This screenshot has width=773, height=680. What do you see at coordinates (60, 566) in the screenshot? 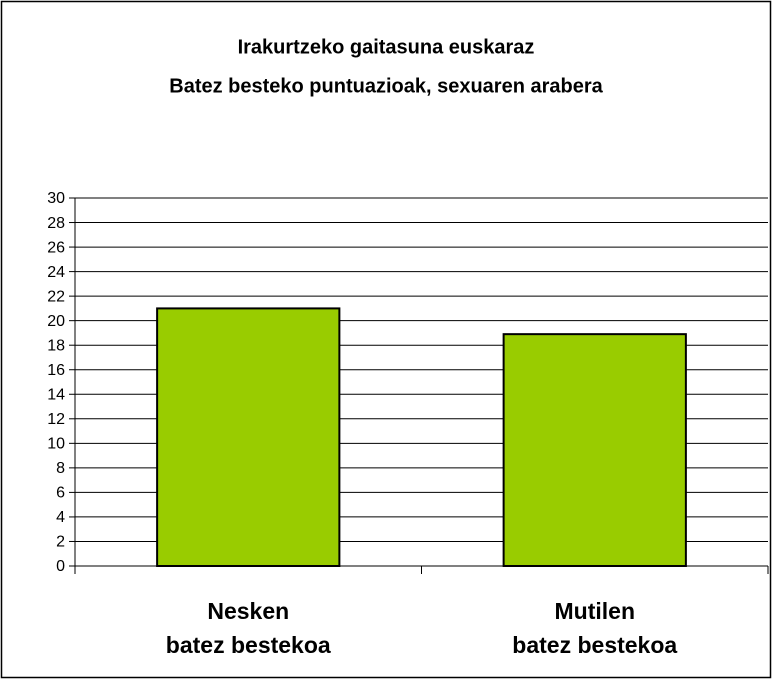
I see `y-tick-label: 0` at bounding box center [60, 566].